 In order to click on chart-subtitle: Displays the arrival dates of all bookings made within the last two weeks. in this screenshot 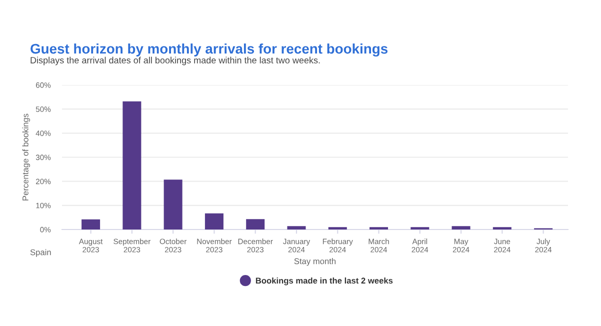, I will do `click(175, 61)`.